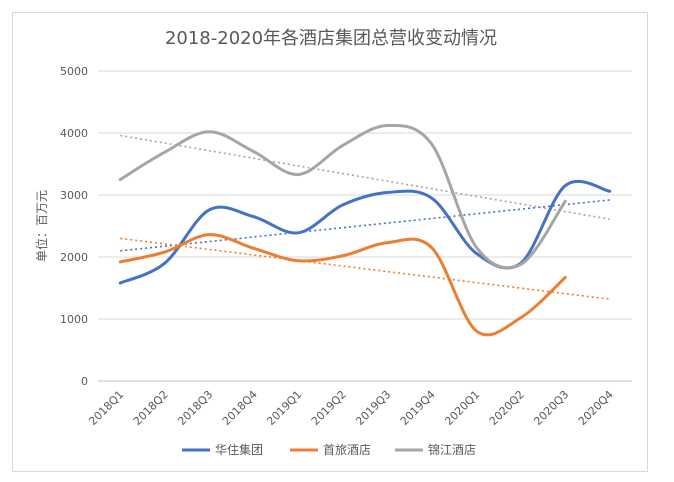 The height and width of the screenshot is (482, 674). What do you see at coordinates (74, 226) in the screenshot?
I see `y-axis-ticks: 0 1000 2000 3000 4000 5000` at bounding box center [74, 226].